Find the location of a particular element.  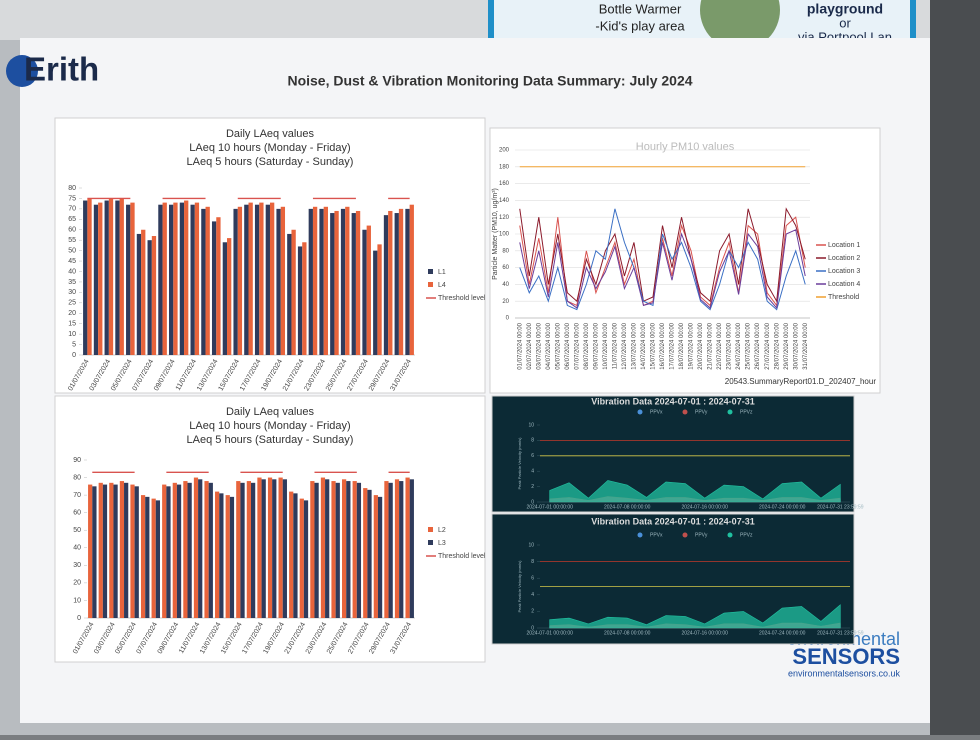

x-tick-label: 18/07/2024 00:00 is located at coordinates (682, 345).